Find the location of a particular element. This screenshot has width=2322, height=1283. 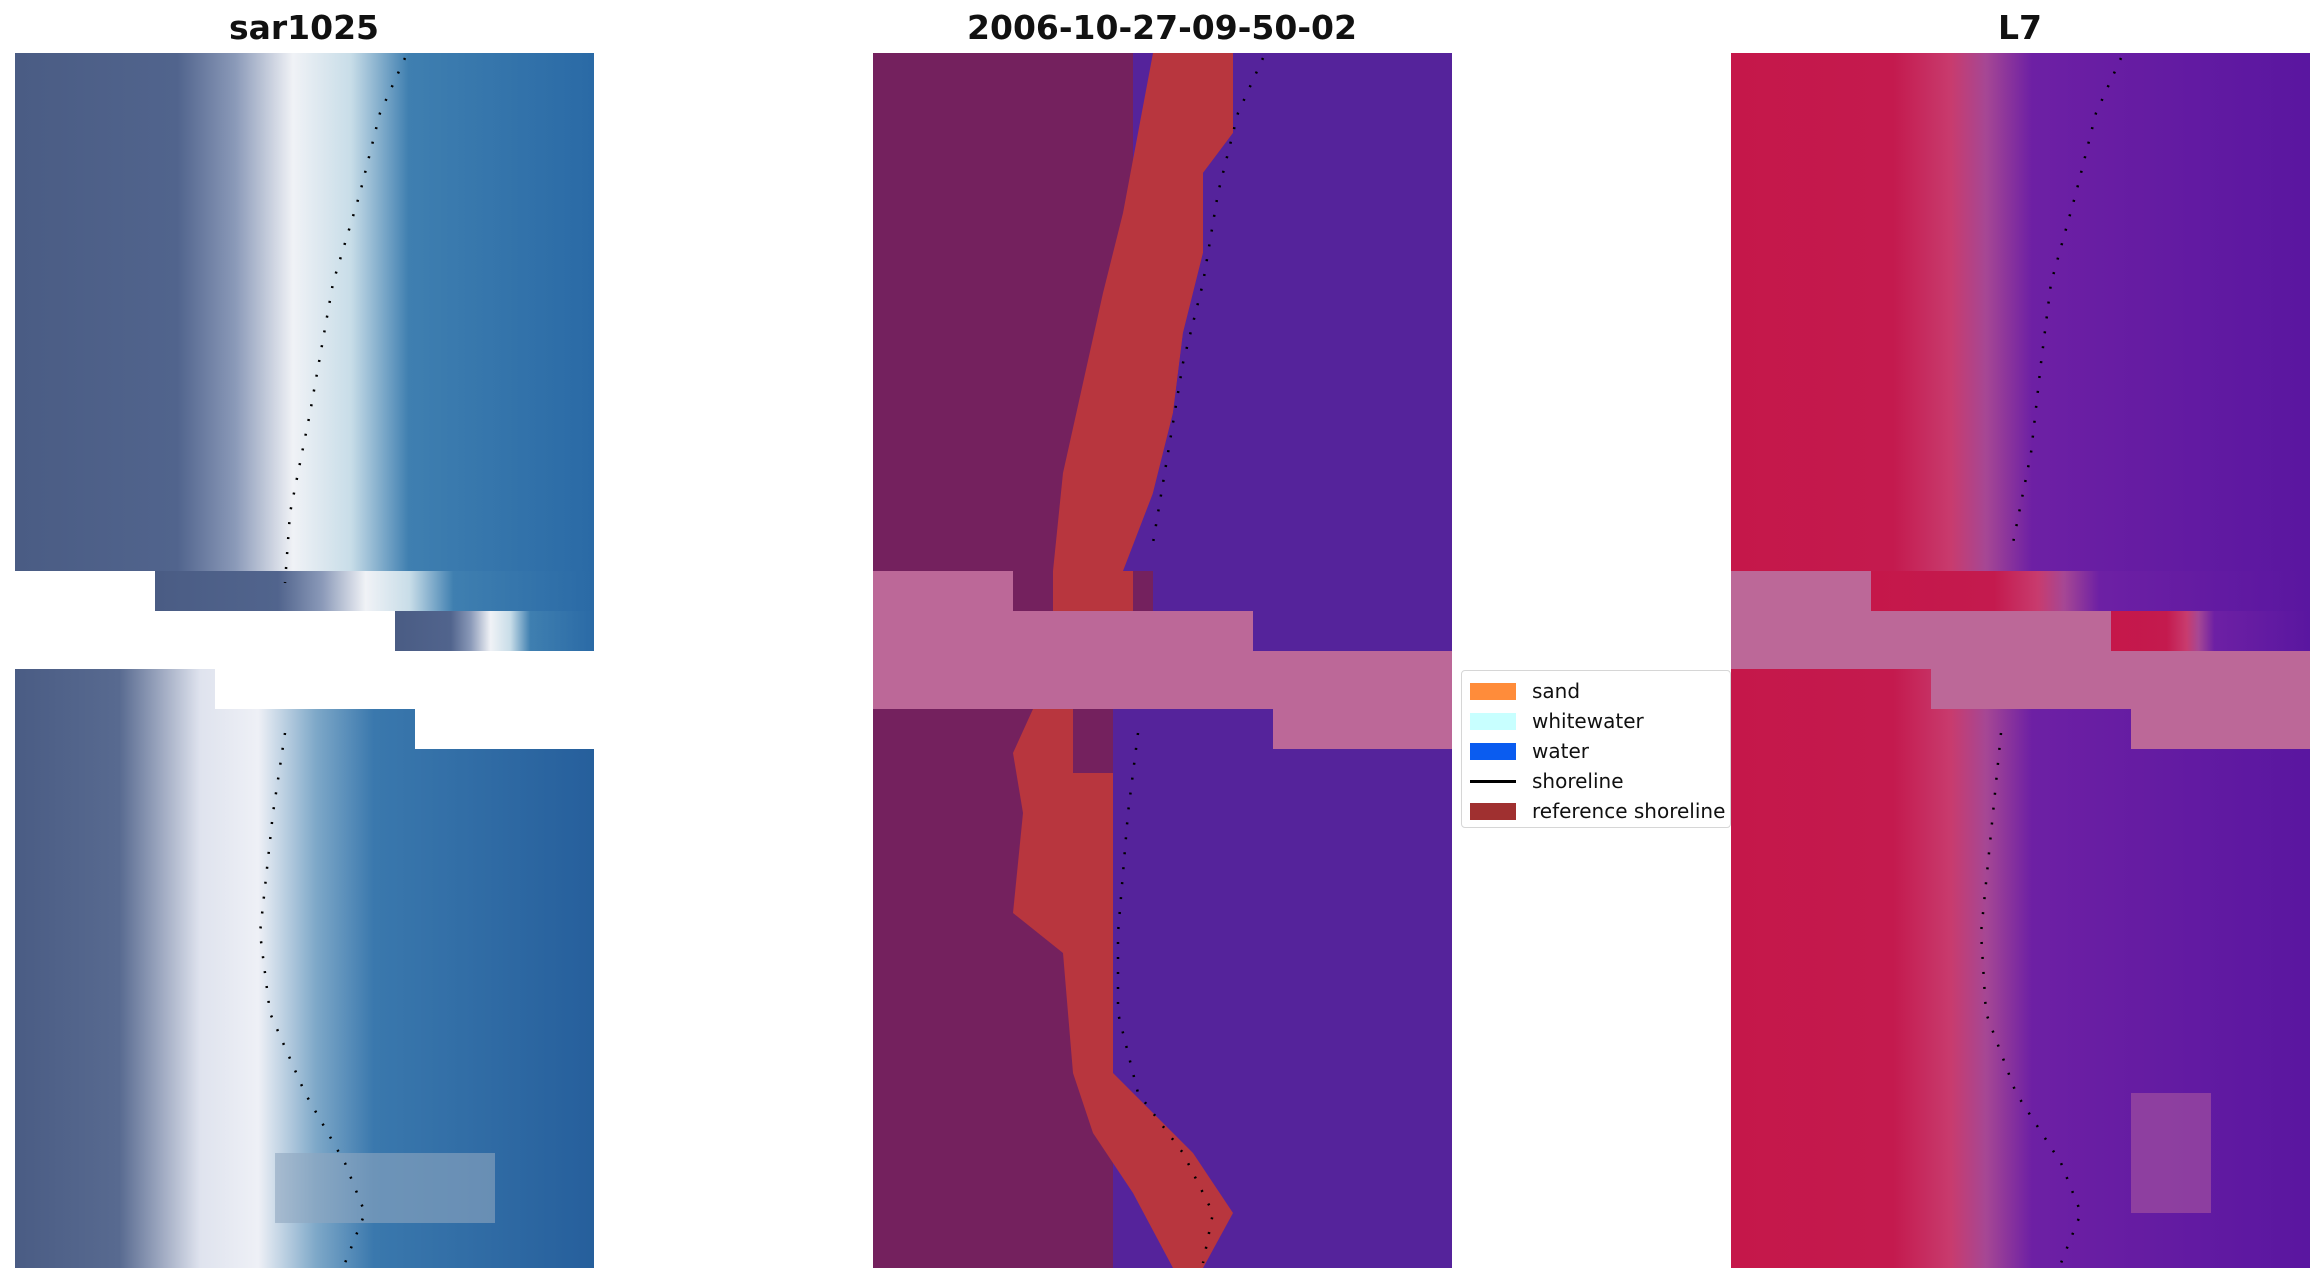

shoreline-rgb-lower is located at coordinates (312, 998).